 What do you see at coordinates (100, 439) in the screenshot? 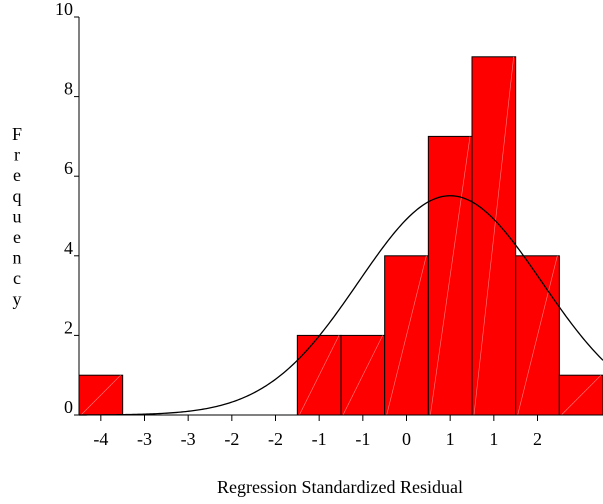
I see `x-tick-label: -4` at bounding box center [100, 439].